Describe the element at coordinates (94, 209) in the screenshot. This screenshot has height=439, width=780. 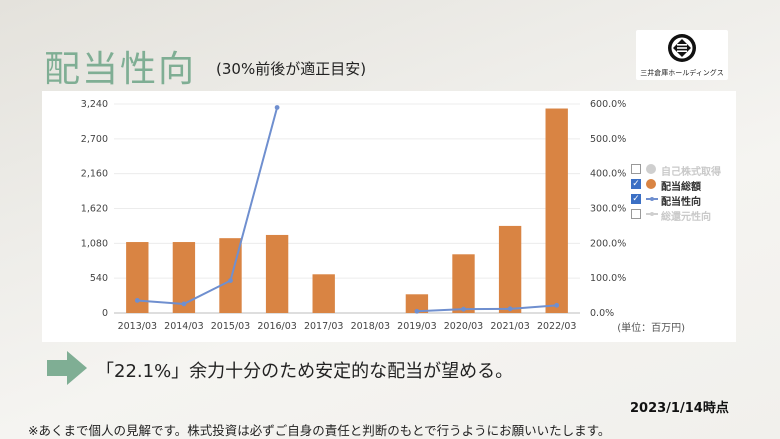
I see `y-left-tick-label: 1,620` at that location.